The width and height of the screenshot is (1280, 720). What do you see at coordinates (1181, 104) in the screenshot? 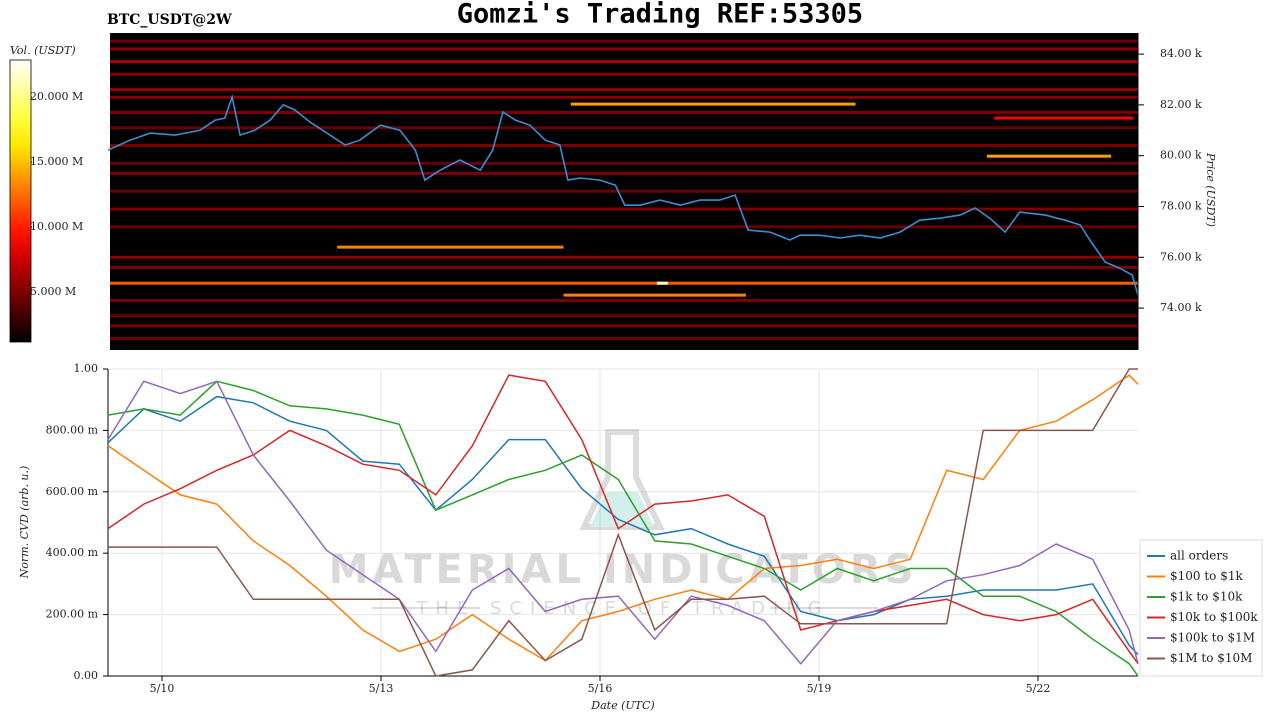
I see `y-tick-label: 82.00 k` at bounding box center [1181, 104].